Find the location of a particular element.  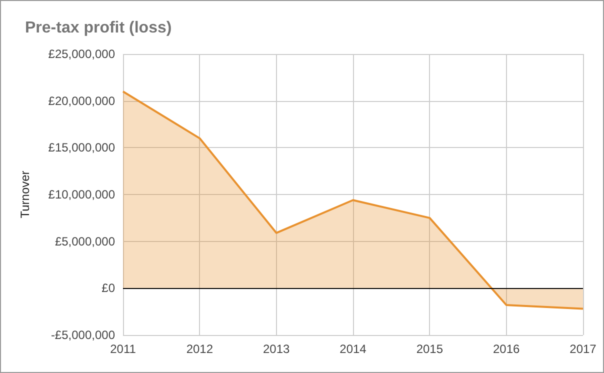

x-tick-label: 2015 is located at coordinates (430, 349).